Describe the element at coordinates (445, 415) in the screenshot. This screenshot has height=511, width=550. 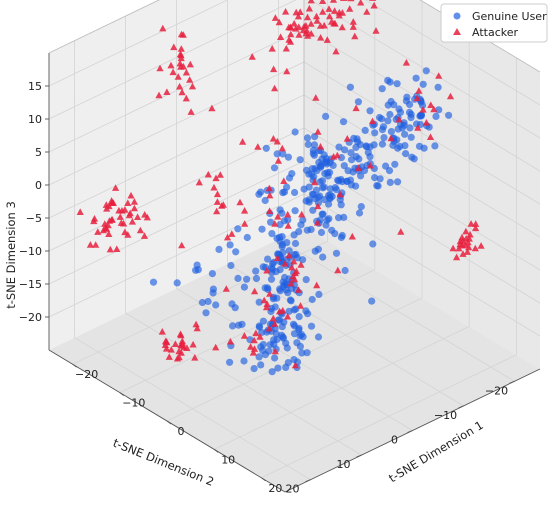
I see `y-tick-label: −10` at that location.